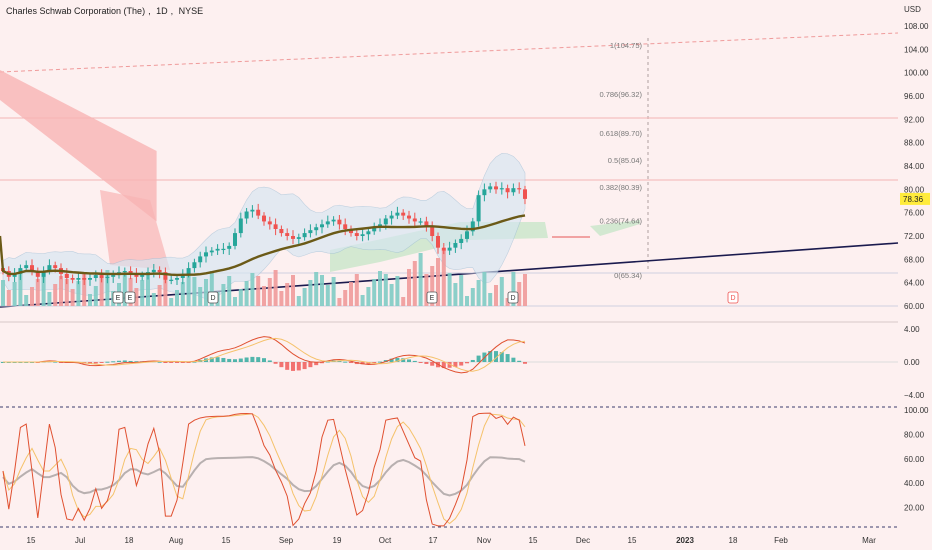  What do you see at coordinates (912, 329) in the screenshot?
I see `macd-tick-label: 4.00` at bounding box center [912, 329].